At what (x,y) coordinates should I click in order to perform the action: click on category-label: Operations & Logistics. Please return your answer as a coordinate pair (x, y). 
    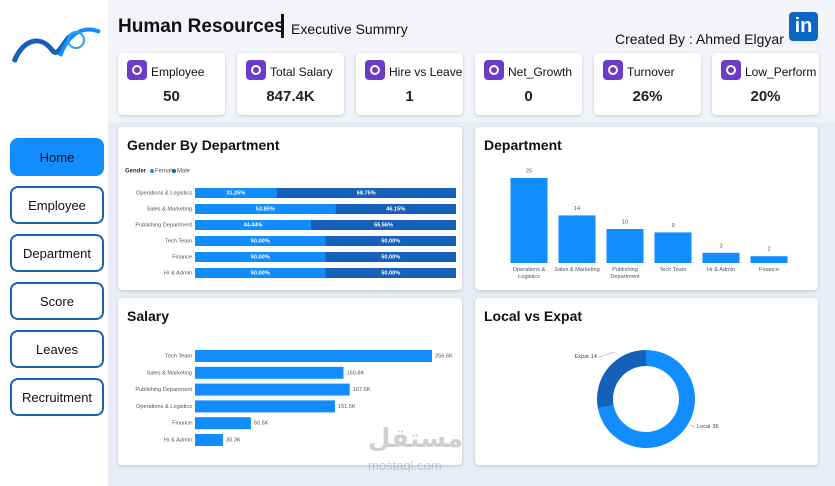
    Looking at the image, I should click on (164, 193).